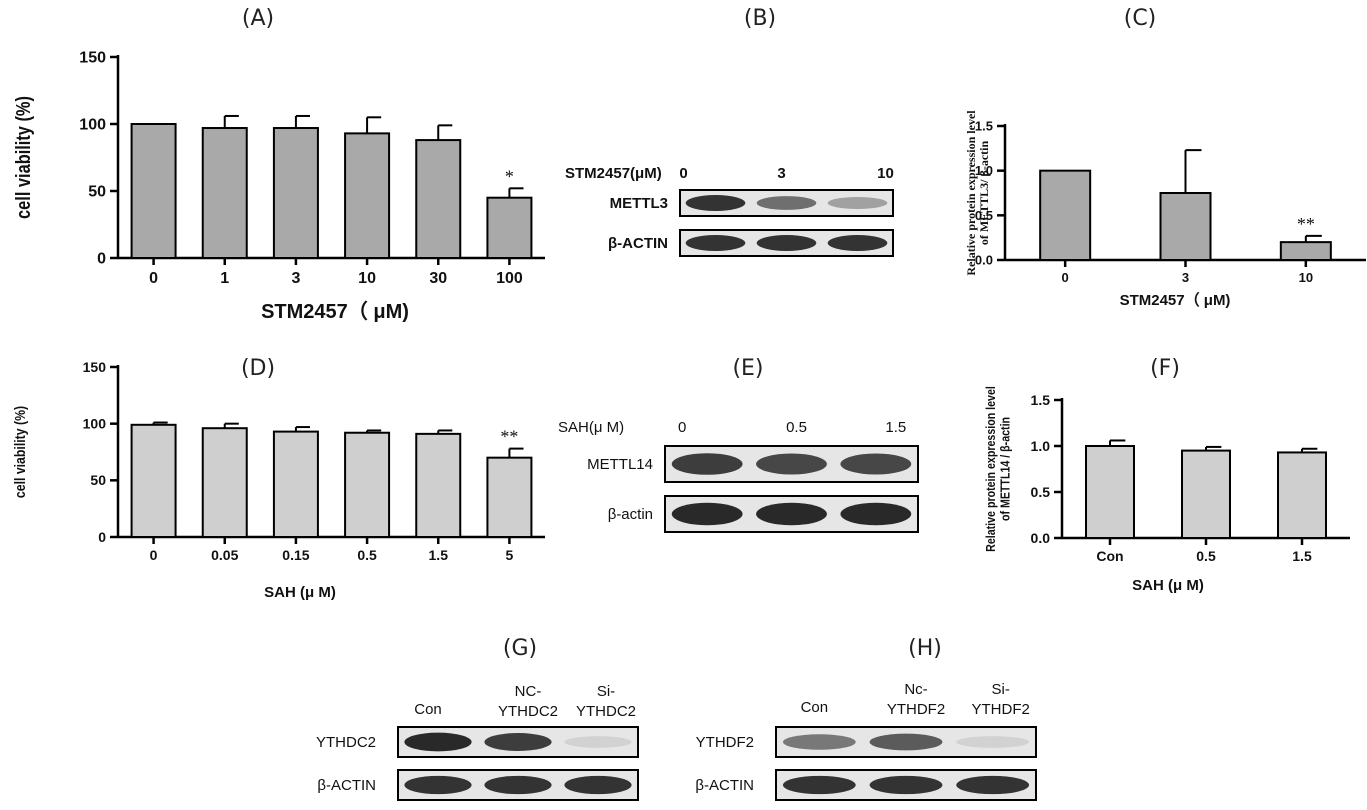  I want to click on lane-label: NC- YTHDC2, so click(528, 701).